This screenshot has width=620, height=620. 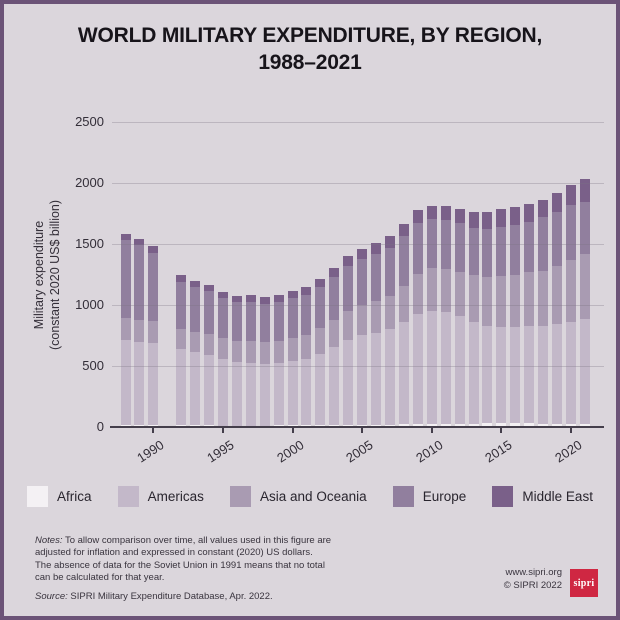 What do you see at coordinates (445, 368) in the screenshot?
I see `bar-segment-2011-americas` at bounding box center [445, 368].